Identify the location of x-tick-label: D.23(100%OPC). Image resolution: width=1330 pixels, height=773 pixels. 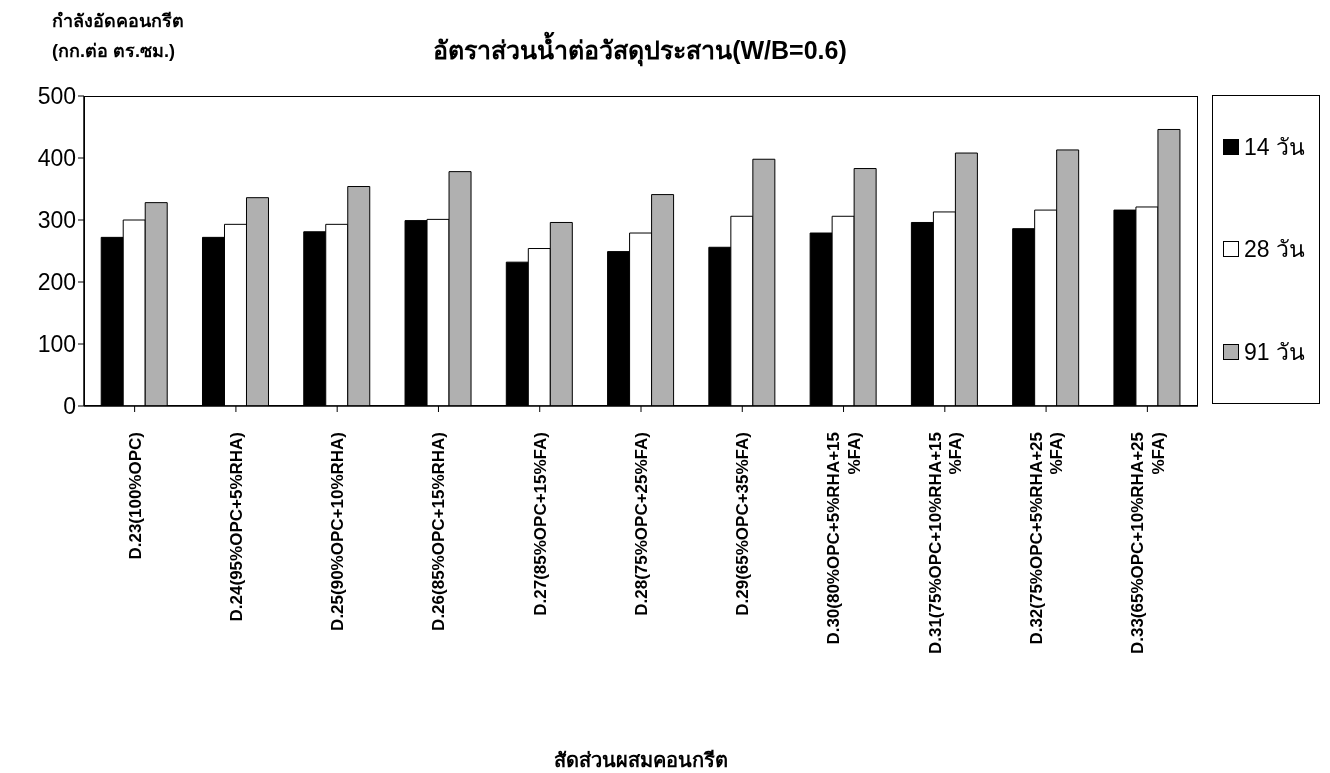
(135, 496).